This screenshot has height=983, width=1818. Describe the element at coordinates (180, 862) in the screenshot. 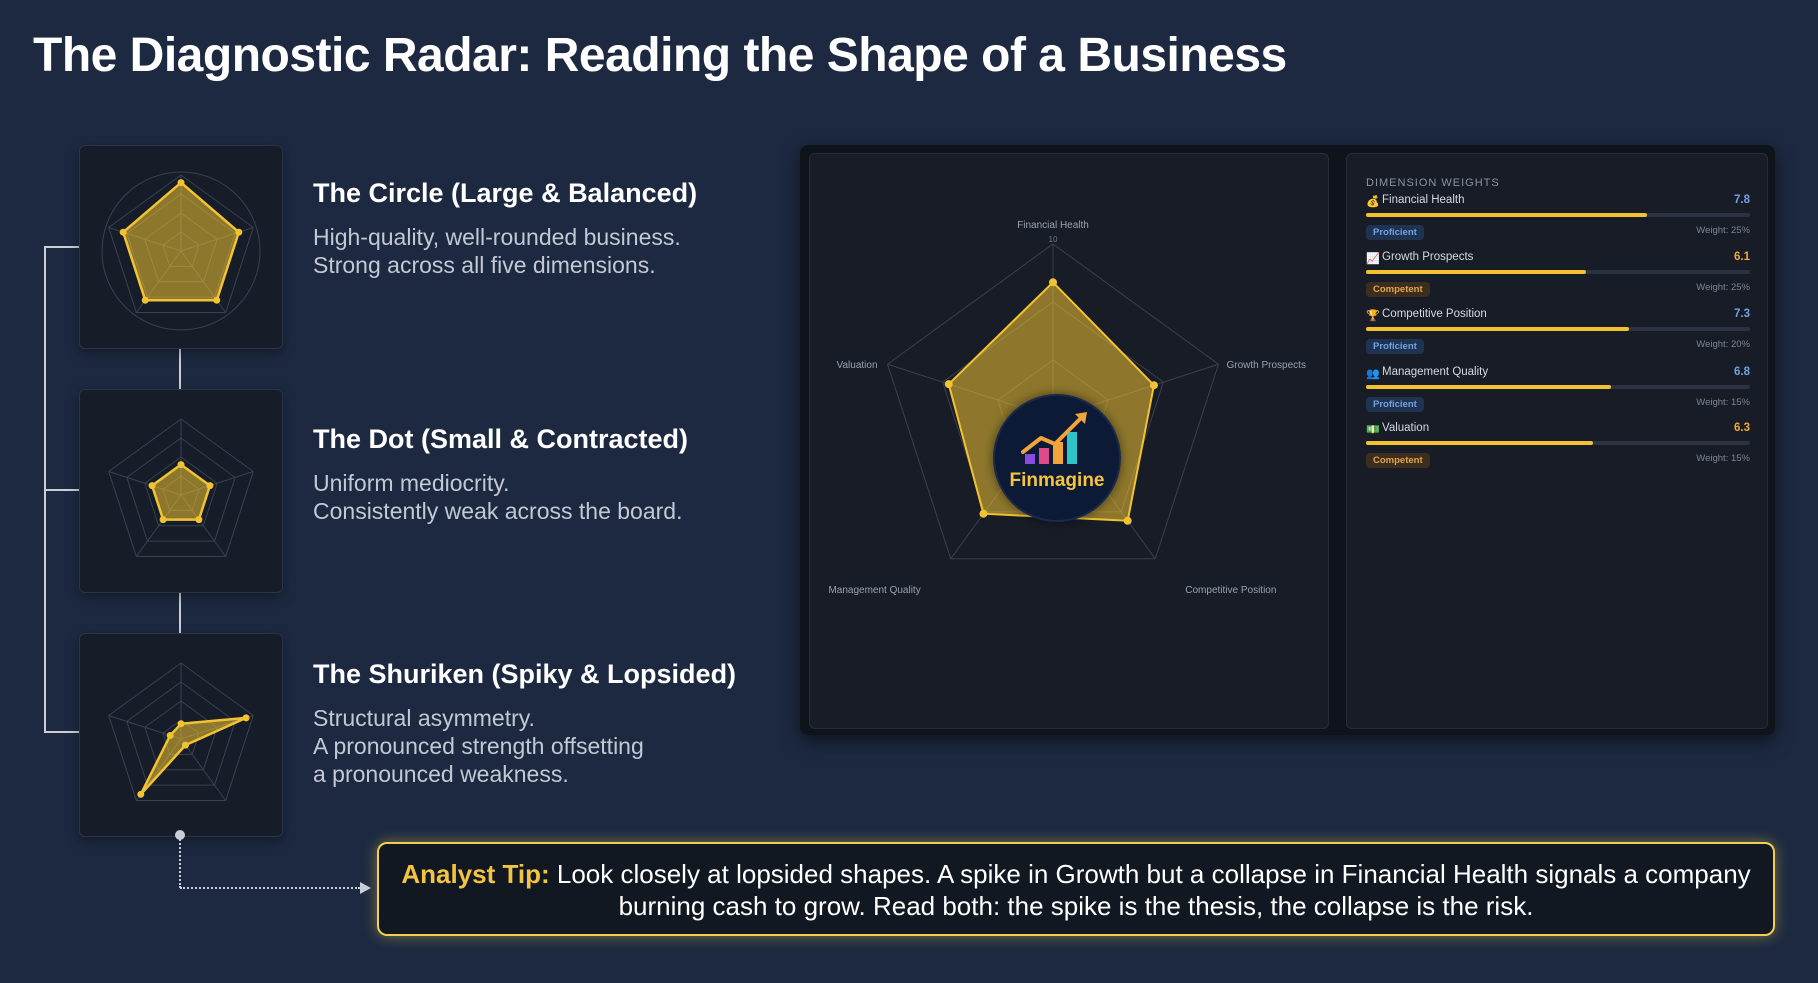

I see `dotted-connector-vertical` at that location.